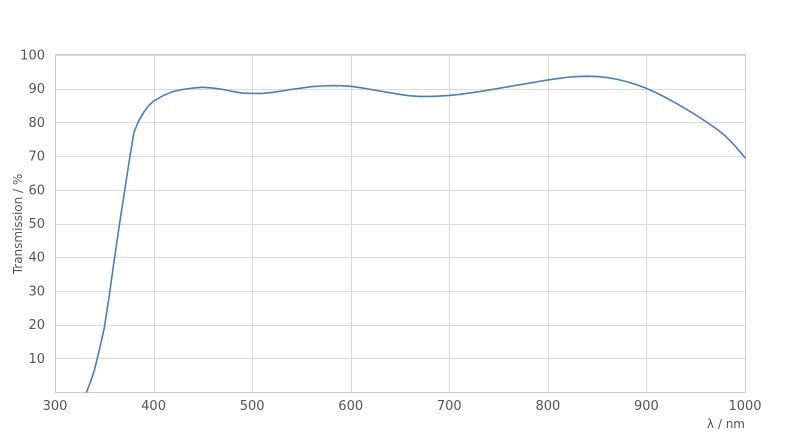  What do you see at coordinates (36, 291) in the screenshot?
I see `y-tick-30: 30` at bounding box center [36, 291].